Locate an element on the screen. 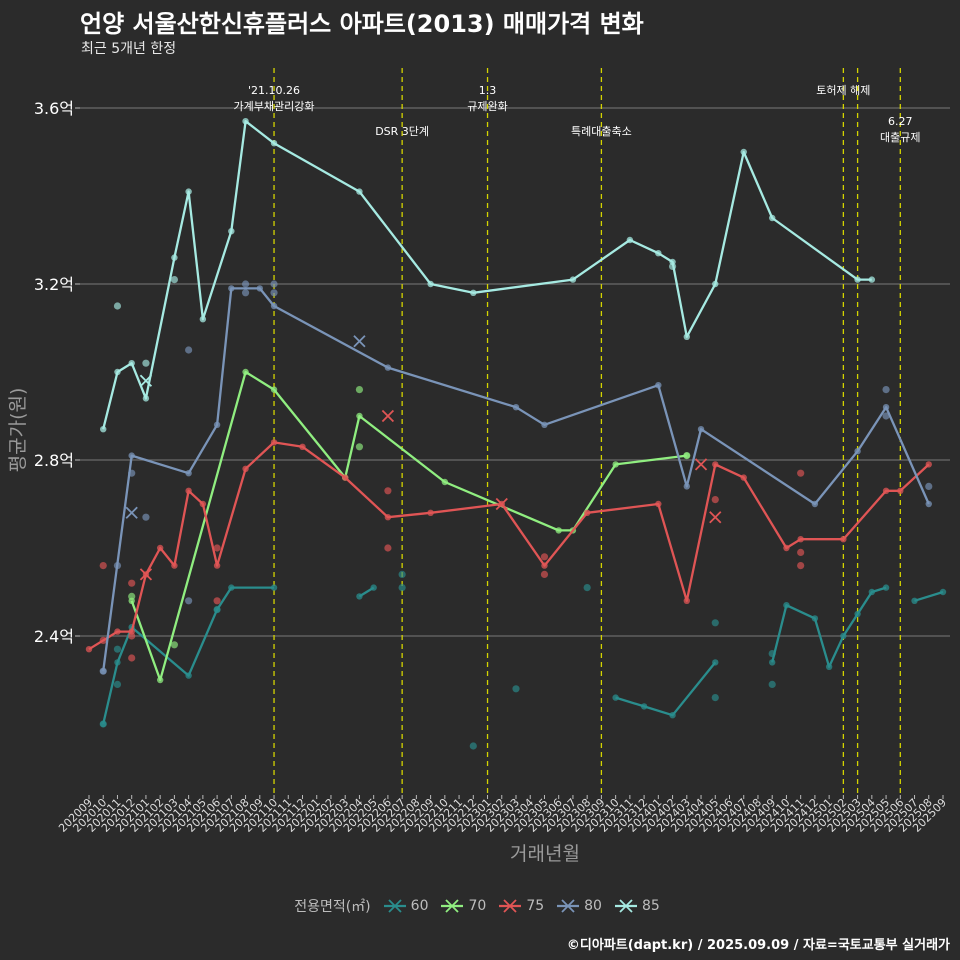 The height and width of the screenshot is (960, 960). policy-annotation: 1.3 is located at coordinates (488, 90).